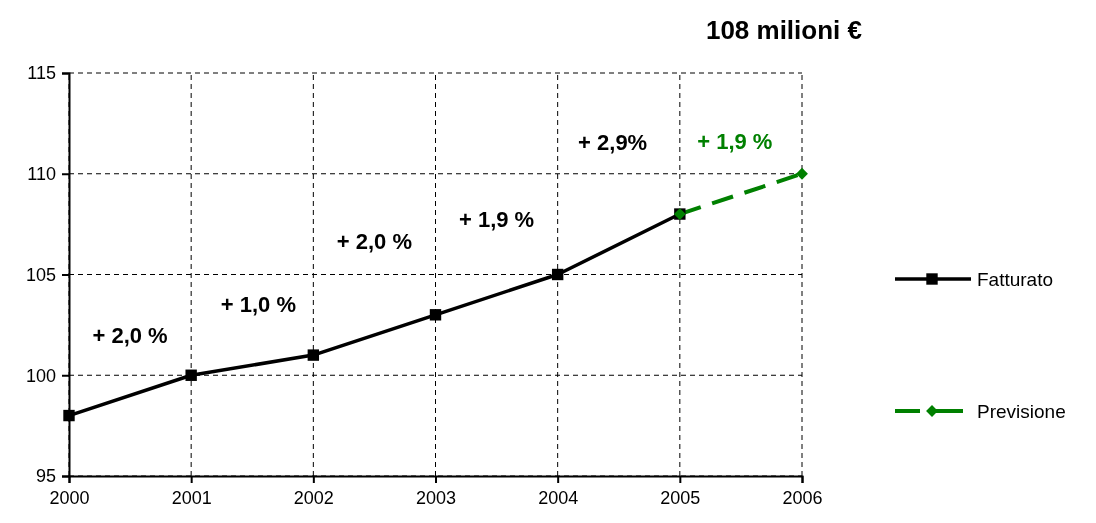  I want to click on legend-label: Fatturato, so click(1015, 279).